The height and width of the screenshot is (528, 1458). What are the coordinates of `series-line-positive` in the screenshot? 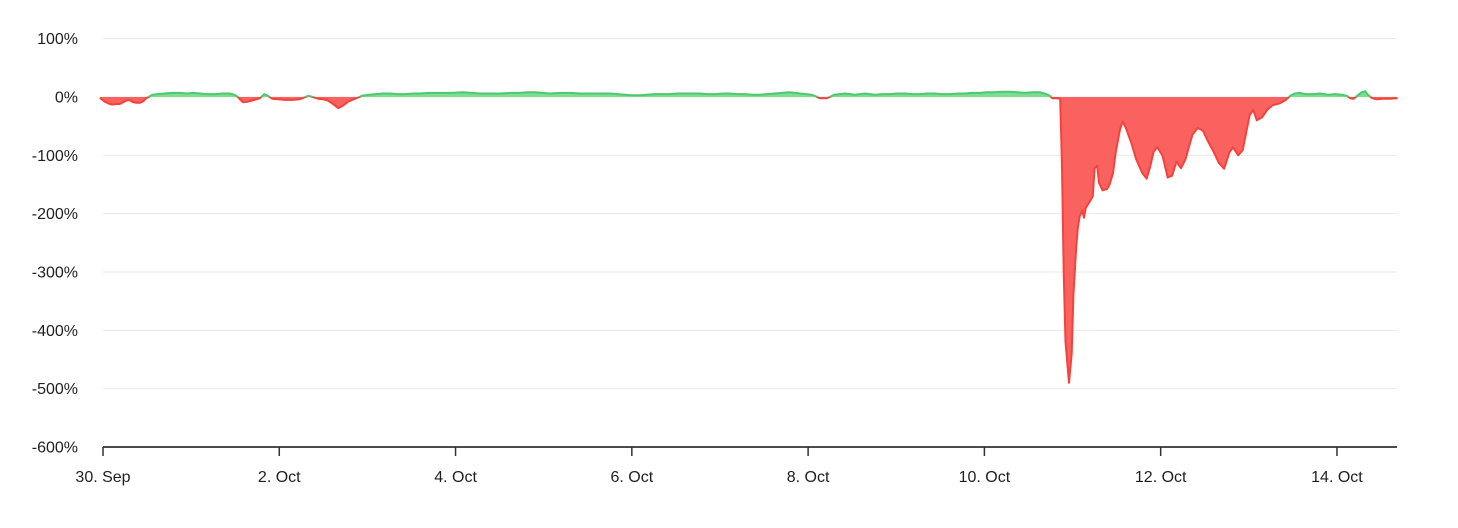 It's located at (759, 93).